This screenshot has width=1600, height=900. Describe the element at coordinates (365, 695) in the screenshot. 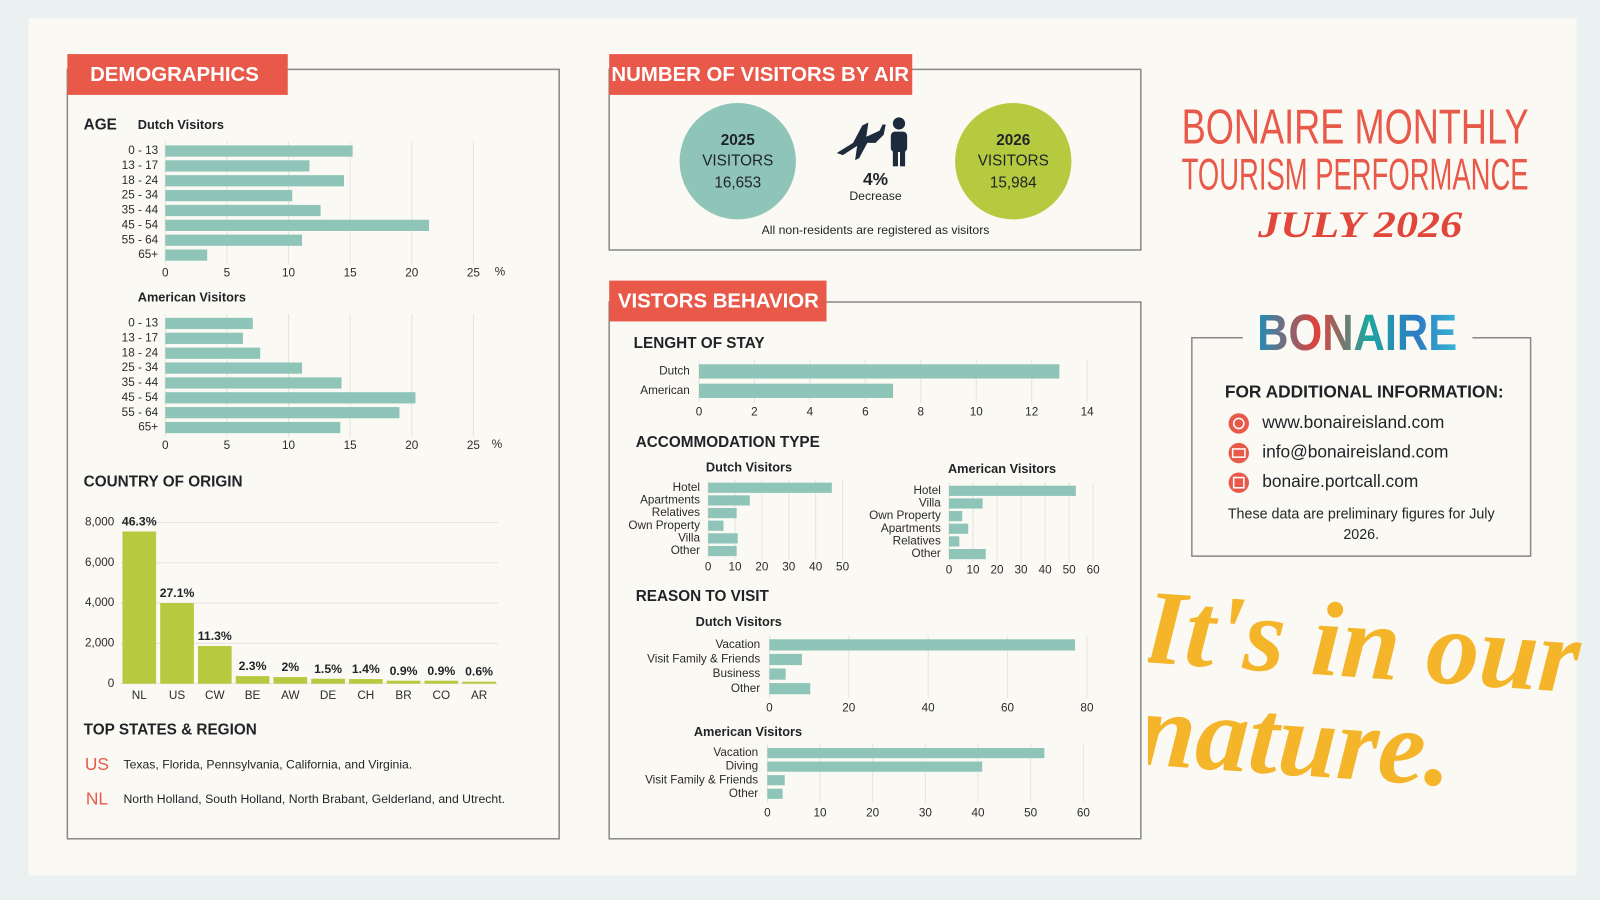

I see `x-tick-label: CH` at that location.